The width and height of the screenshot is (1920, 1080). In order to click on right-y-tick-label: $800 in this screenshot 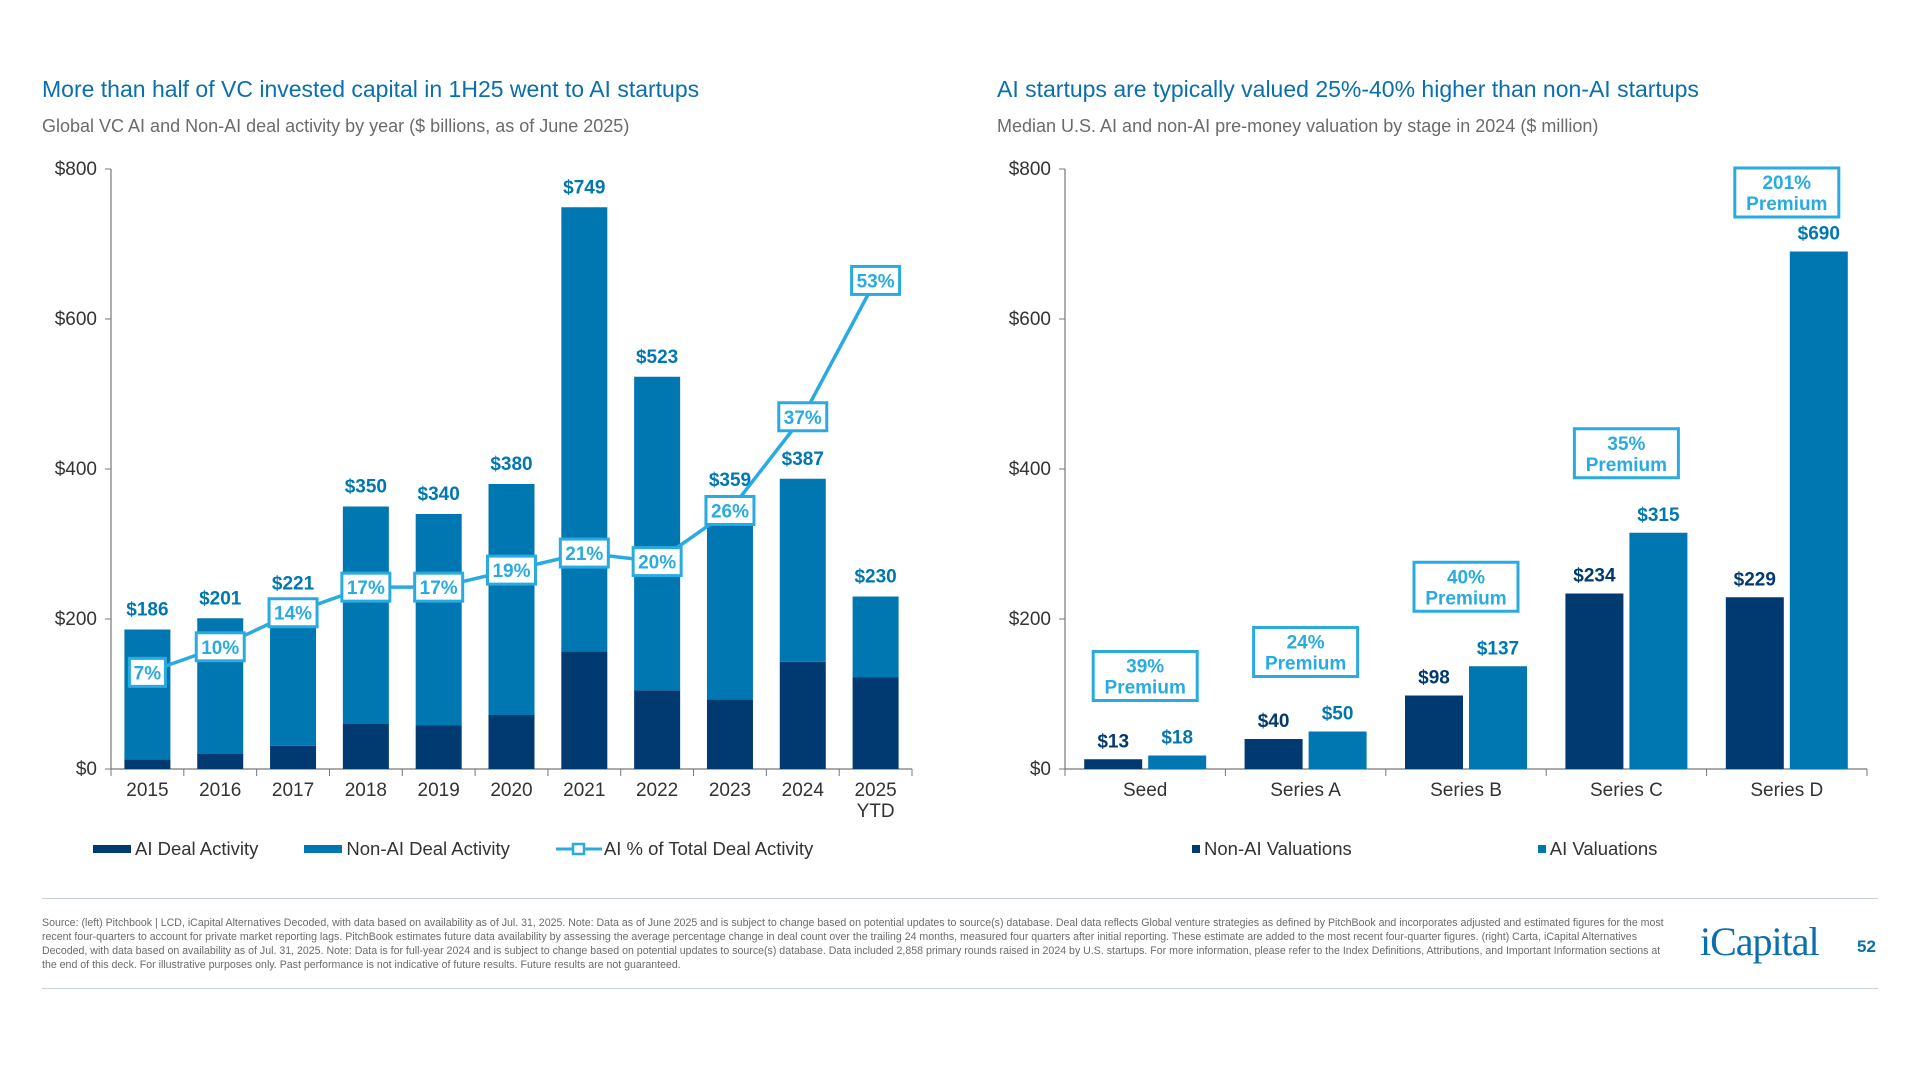, I will do `click(1030, 169)`.